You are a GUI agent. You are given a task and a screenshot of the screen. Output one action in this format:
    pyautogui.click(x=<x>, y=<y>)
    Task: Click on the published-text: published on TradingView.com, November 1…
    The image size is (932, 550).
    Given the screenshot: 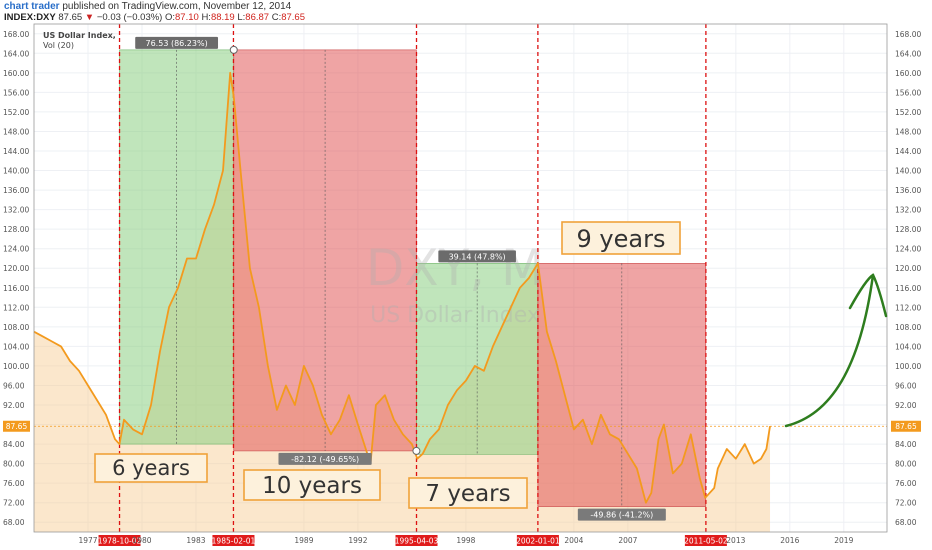 What is the action you would take?
    pyautogui.click(x=177, y=6)
    